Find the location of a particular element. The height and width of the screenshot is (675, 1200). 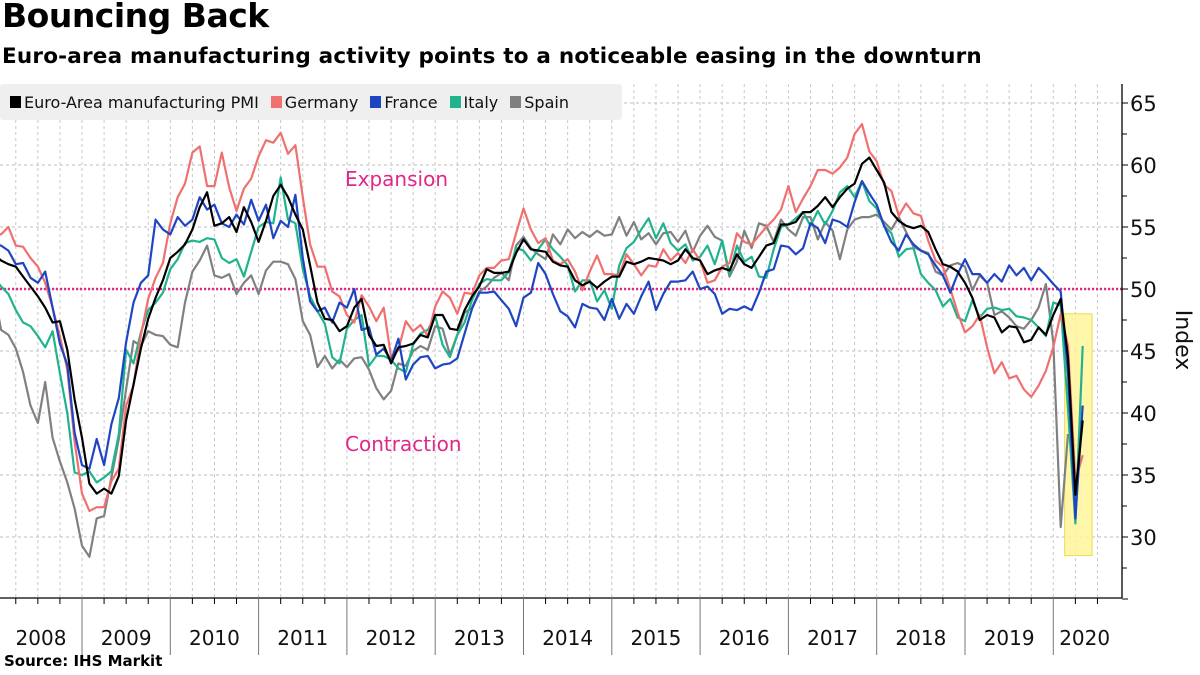

legend-label: Spain is located at coordinates (546, 102).